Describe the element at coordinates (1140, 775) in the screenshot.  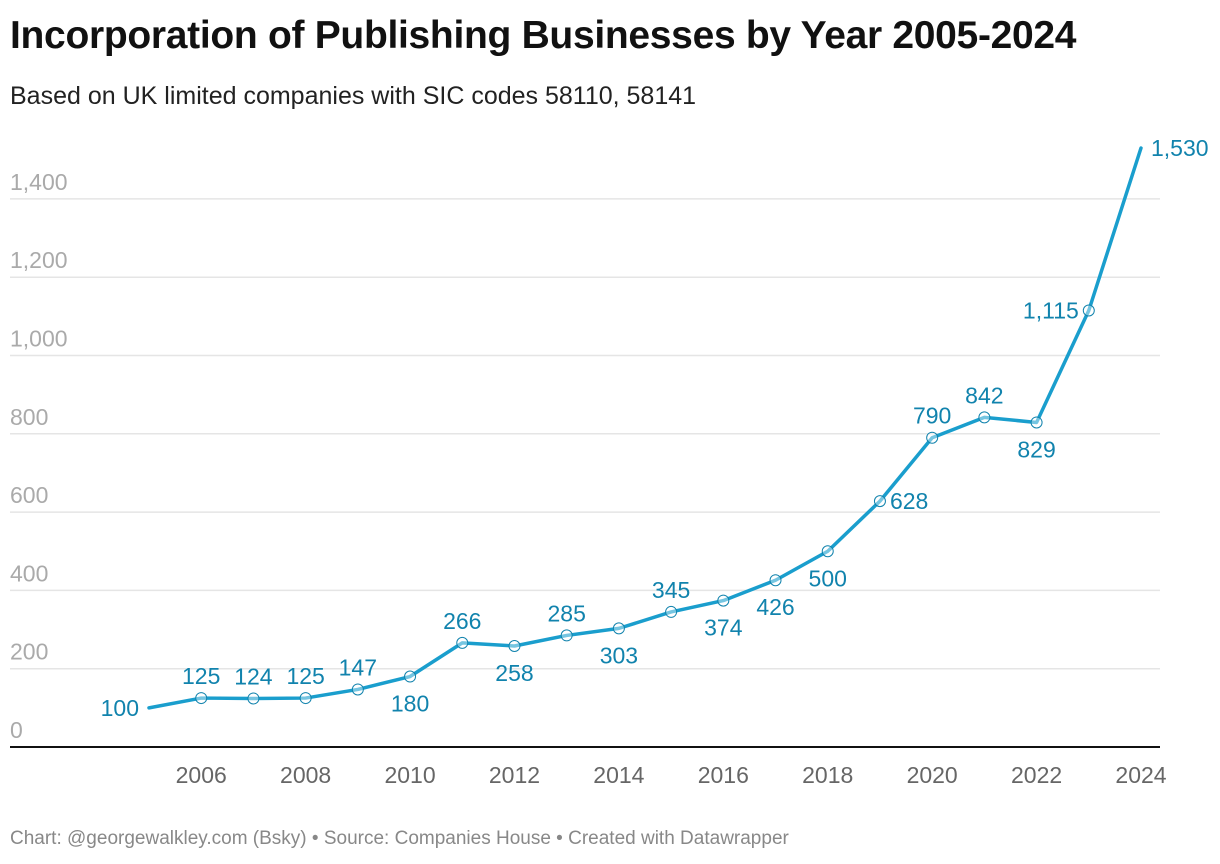
I see `x-tick-label: 2024` at that location.